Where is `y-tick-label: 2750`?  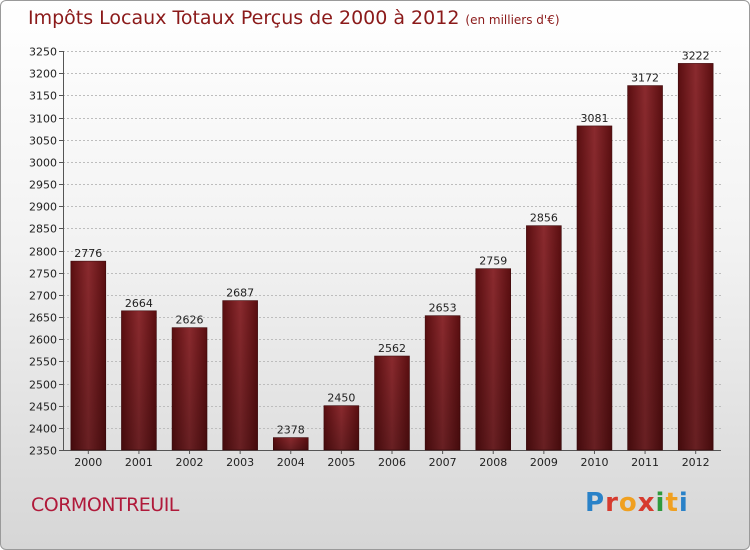
y-tick-label: 2750 is located at coordinates (43, 274).